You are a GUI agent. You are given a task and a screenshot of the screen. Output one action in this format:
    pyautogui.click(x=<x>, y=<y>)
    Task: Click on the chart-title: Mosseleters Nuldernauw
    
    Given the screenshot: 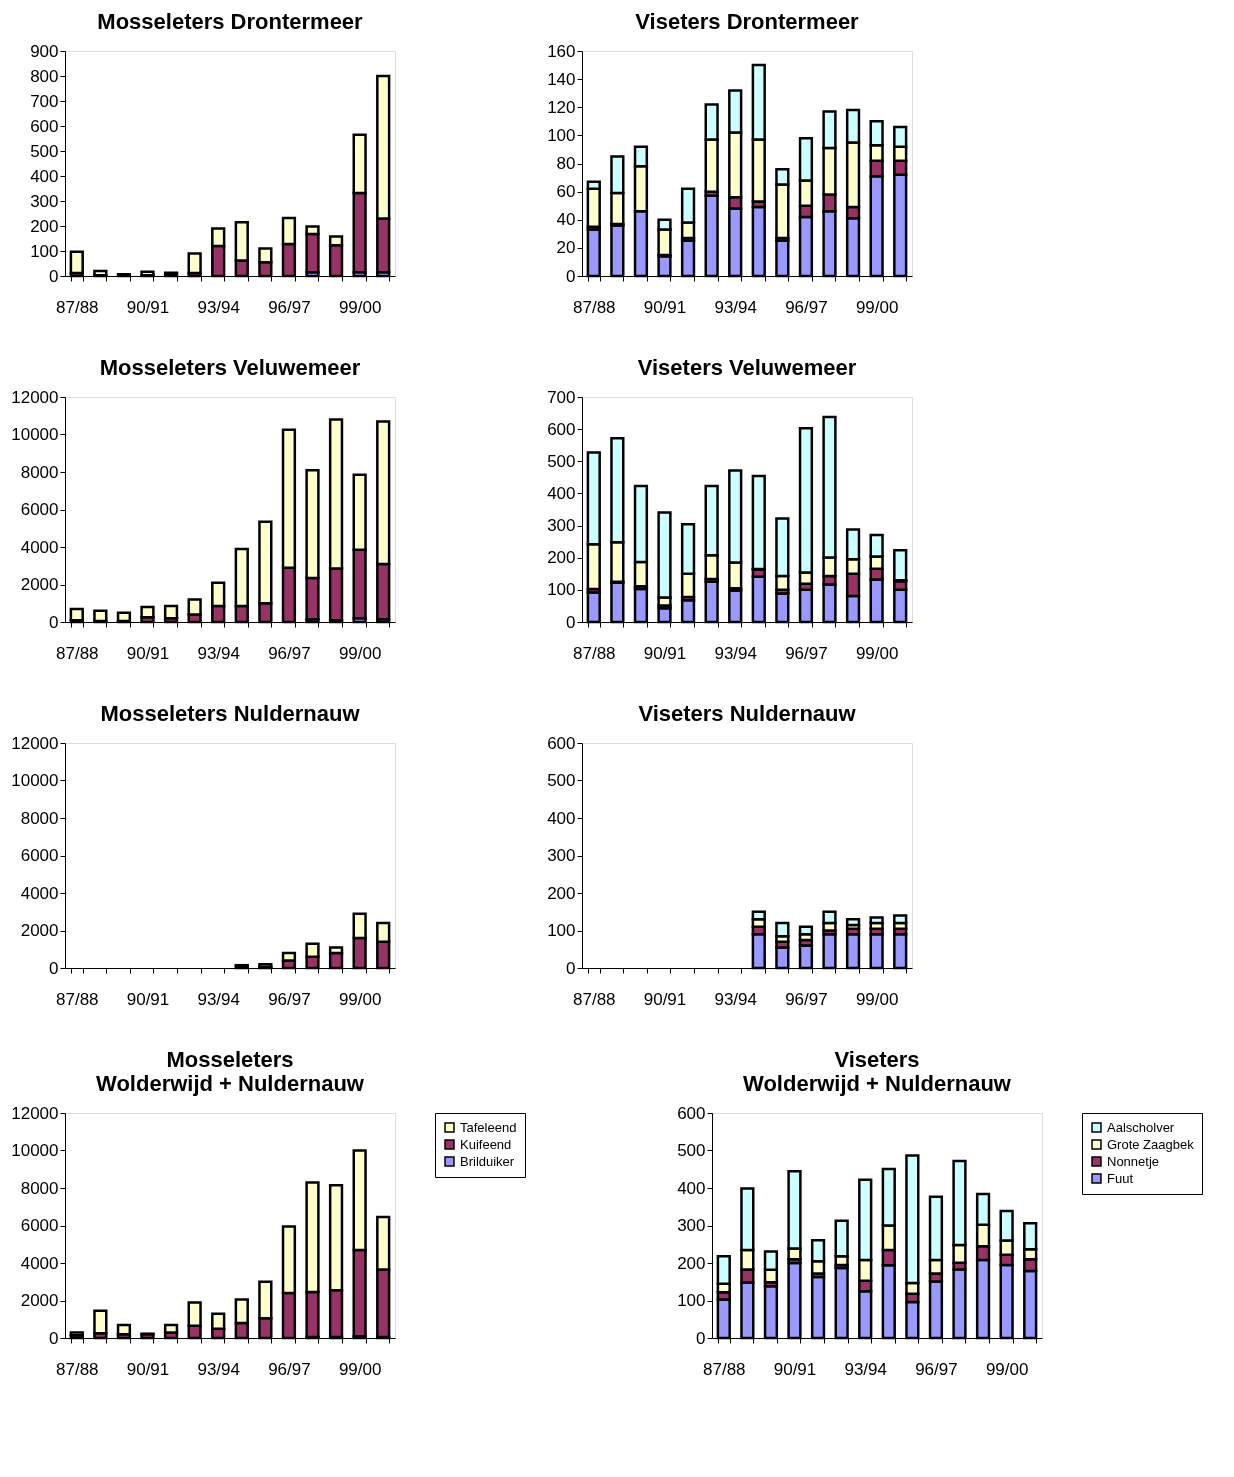 What is the action you would take?
    pyautogui.click(x=230, y=713)
    